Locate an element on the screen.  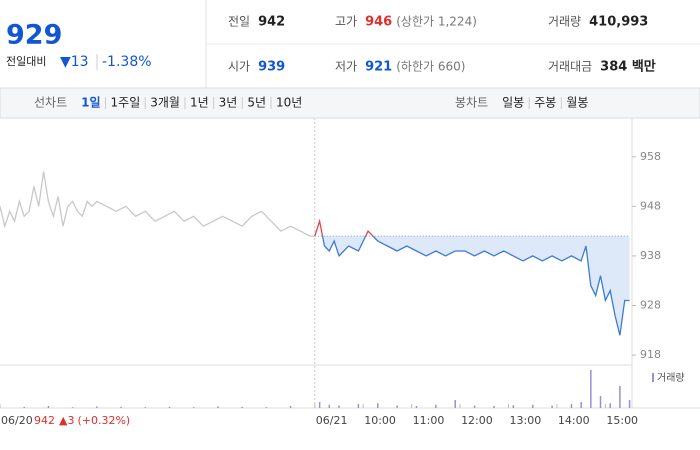
x-tick-label: 06/21 is located at coordinates (332, 420).